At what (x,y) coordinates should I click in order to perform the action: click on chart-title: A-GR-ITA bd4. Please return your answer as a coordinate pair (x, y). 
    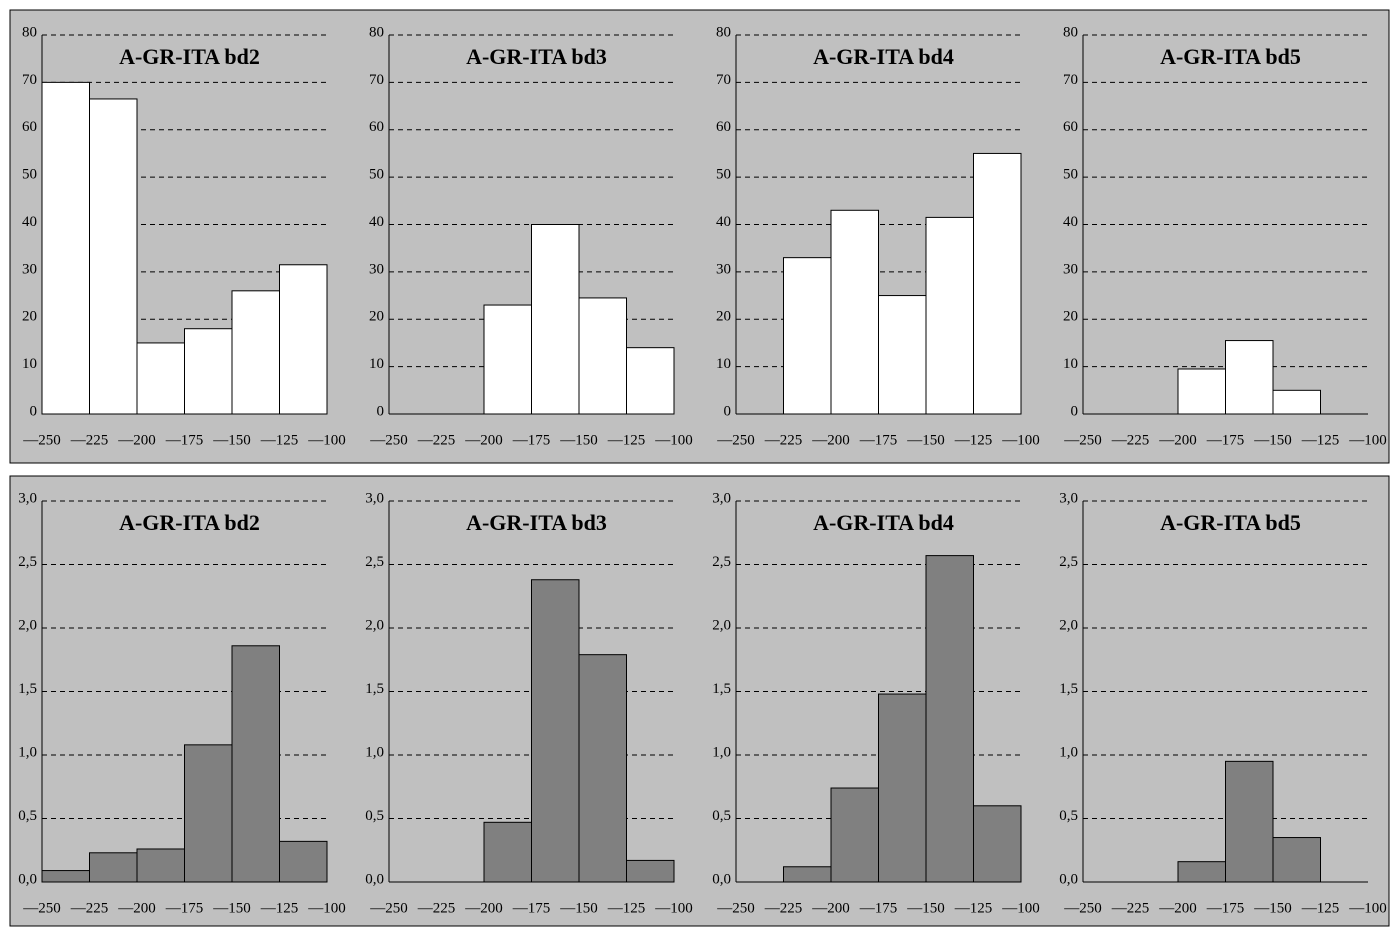
    Looking at the image, I should click on (883, 522).